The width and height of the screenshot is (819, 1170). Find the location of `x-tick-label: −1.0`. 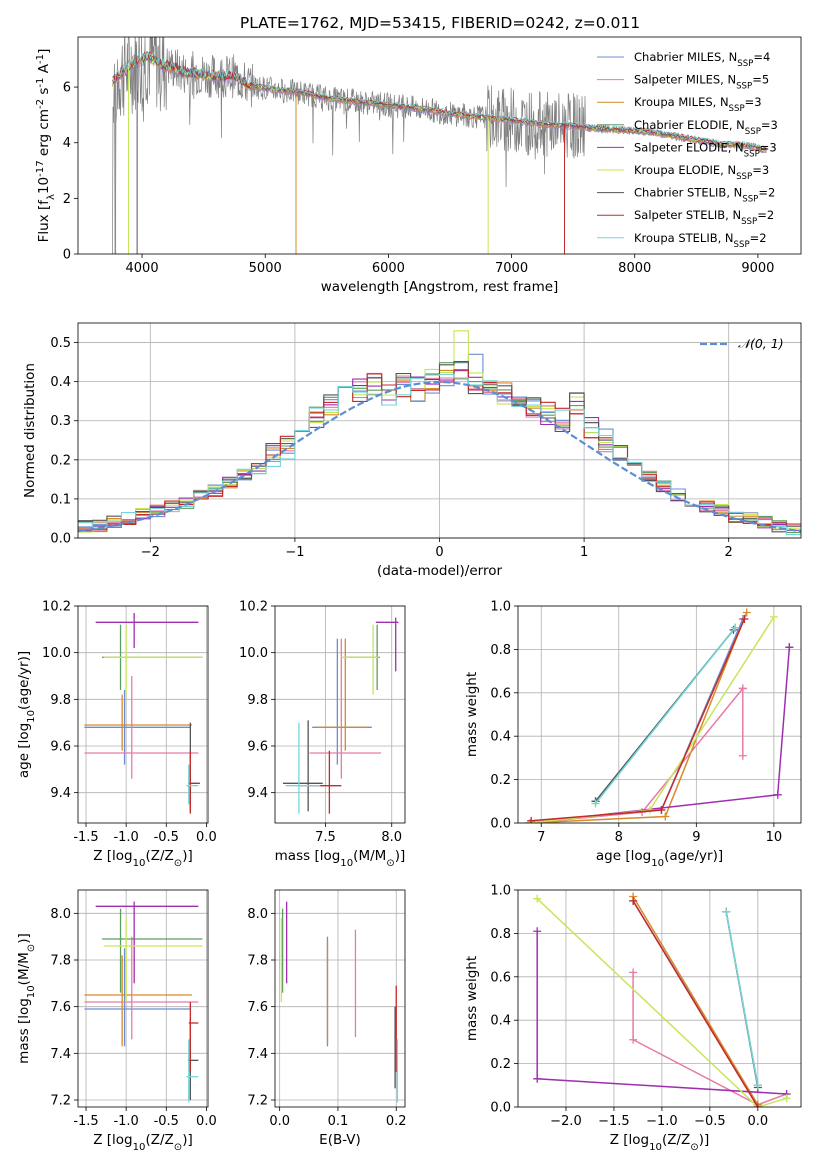

x-tick-label: −1.0 is located at coordinates (662, 1121).